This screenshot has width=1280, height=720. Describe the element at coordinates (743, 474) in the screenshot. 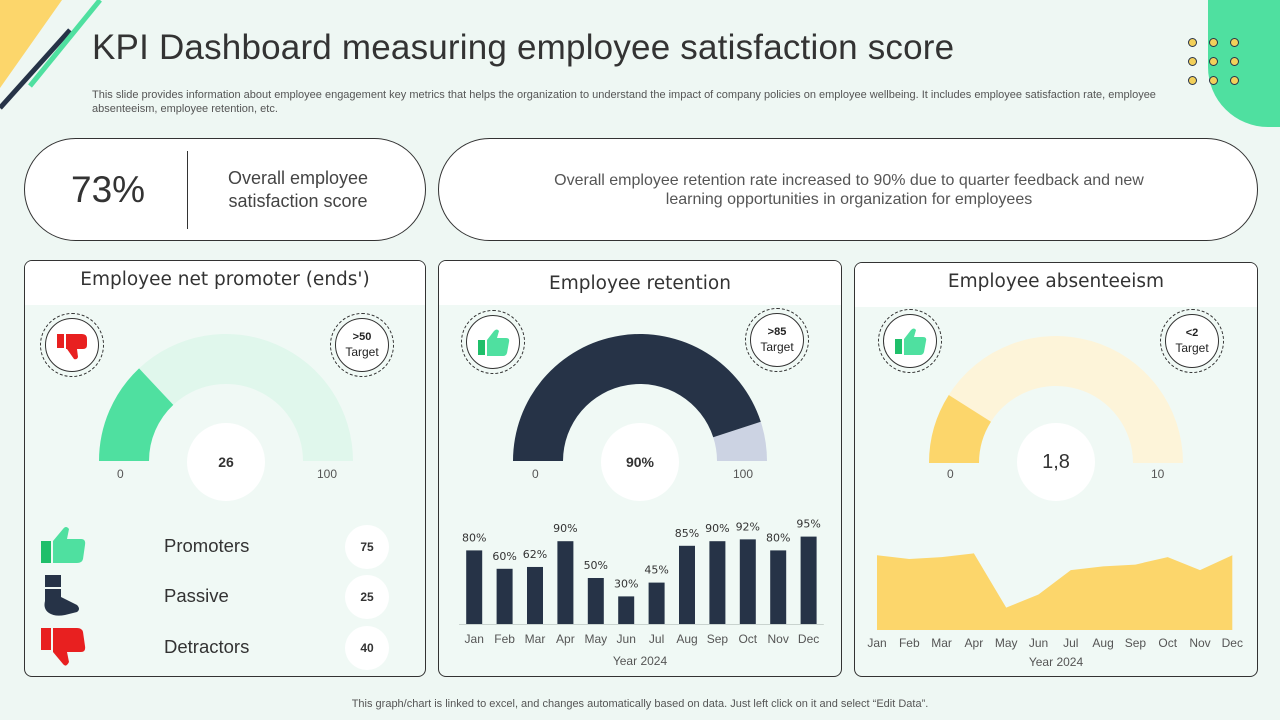

I see `gauge-max-label: 100` at that location.